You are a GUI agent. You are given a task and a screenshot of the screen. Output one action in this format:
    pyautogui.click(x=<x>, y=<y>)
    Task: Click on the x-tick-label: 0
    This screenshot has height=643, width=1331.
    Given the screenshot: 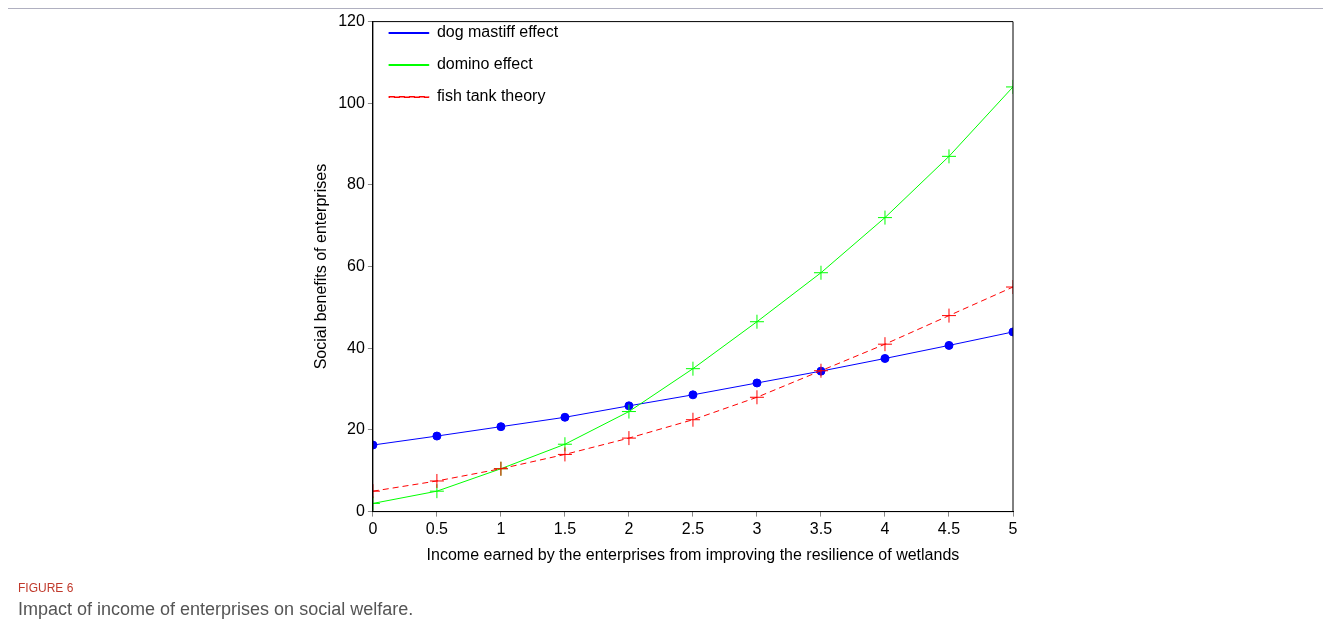 What is the action you would take?
    pyautogui.click(x=373, y=528)
    